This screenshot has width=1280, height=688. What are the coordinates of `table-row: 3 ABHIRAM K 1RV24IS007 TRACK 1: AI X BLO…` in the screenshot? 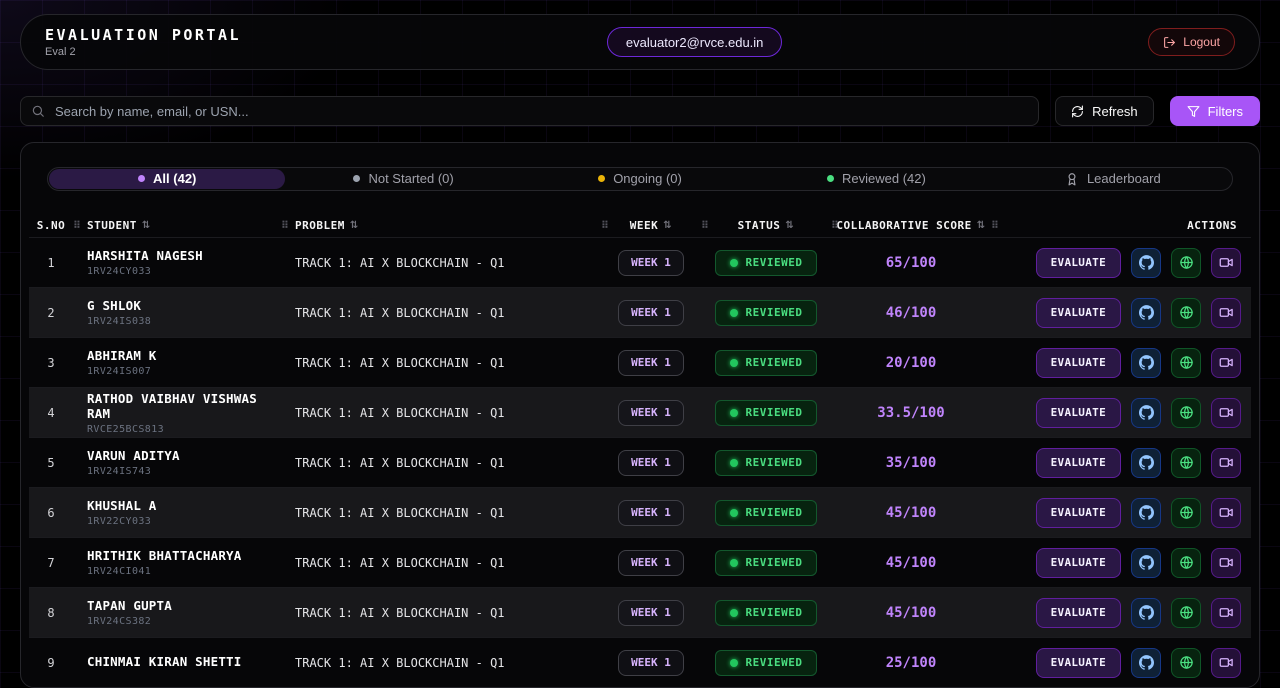 It's located at (640, 362).